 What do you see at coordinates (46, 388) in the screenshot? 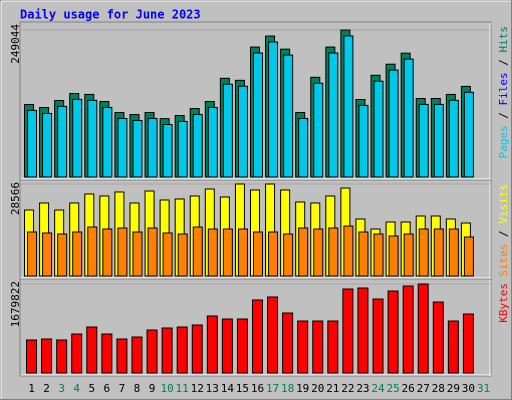
I see `x-tick-label: 2` at bounding box center [46, 388].